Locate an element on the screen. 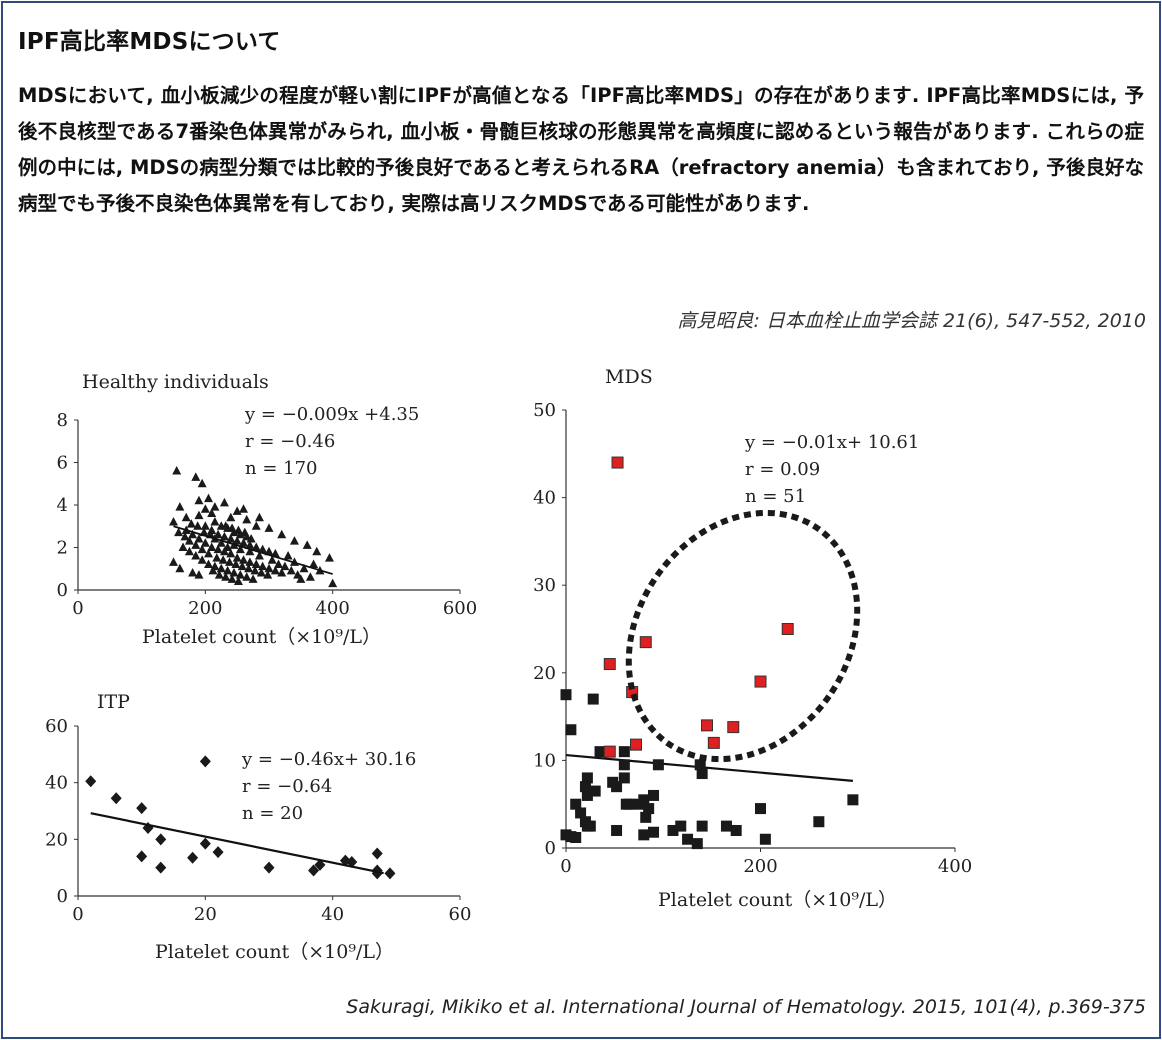 This screenshot has height=1040, width=1162. chart-mds-points is located at coordinates (709, 769).